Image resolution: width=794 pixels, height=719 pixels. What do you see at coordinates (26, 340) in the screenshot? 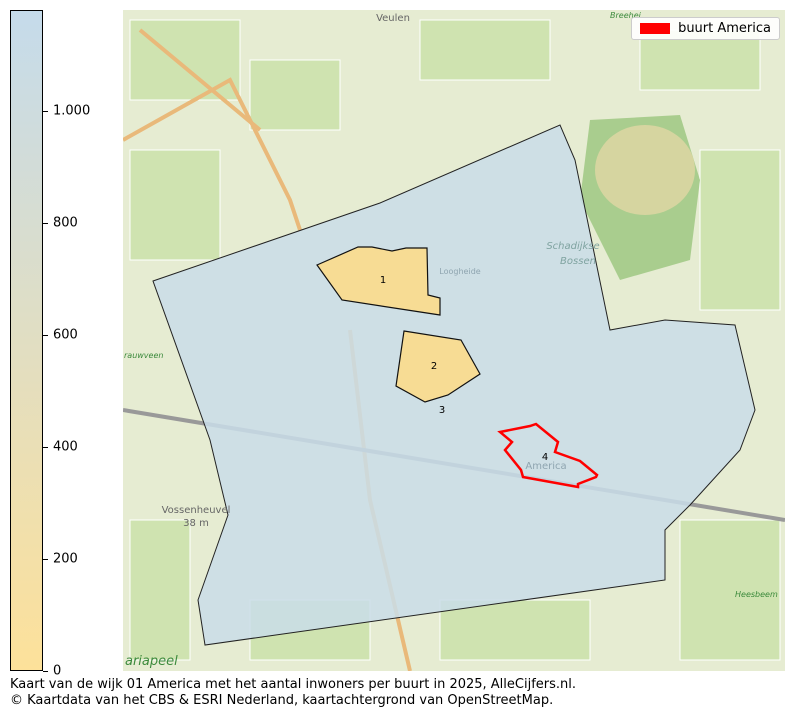
I see `colorbar` at bounding box center [26, 340].